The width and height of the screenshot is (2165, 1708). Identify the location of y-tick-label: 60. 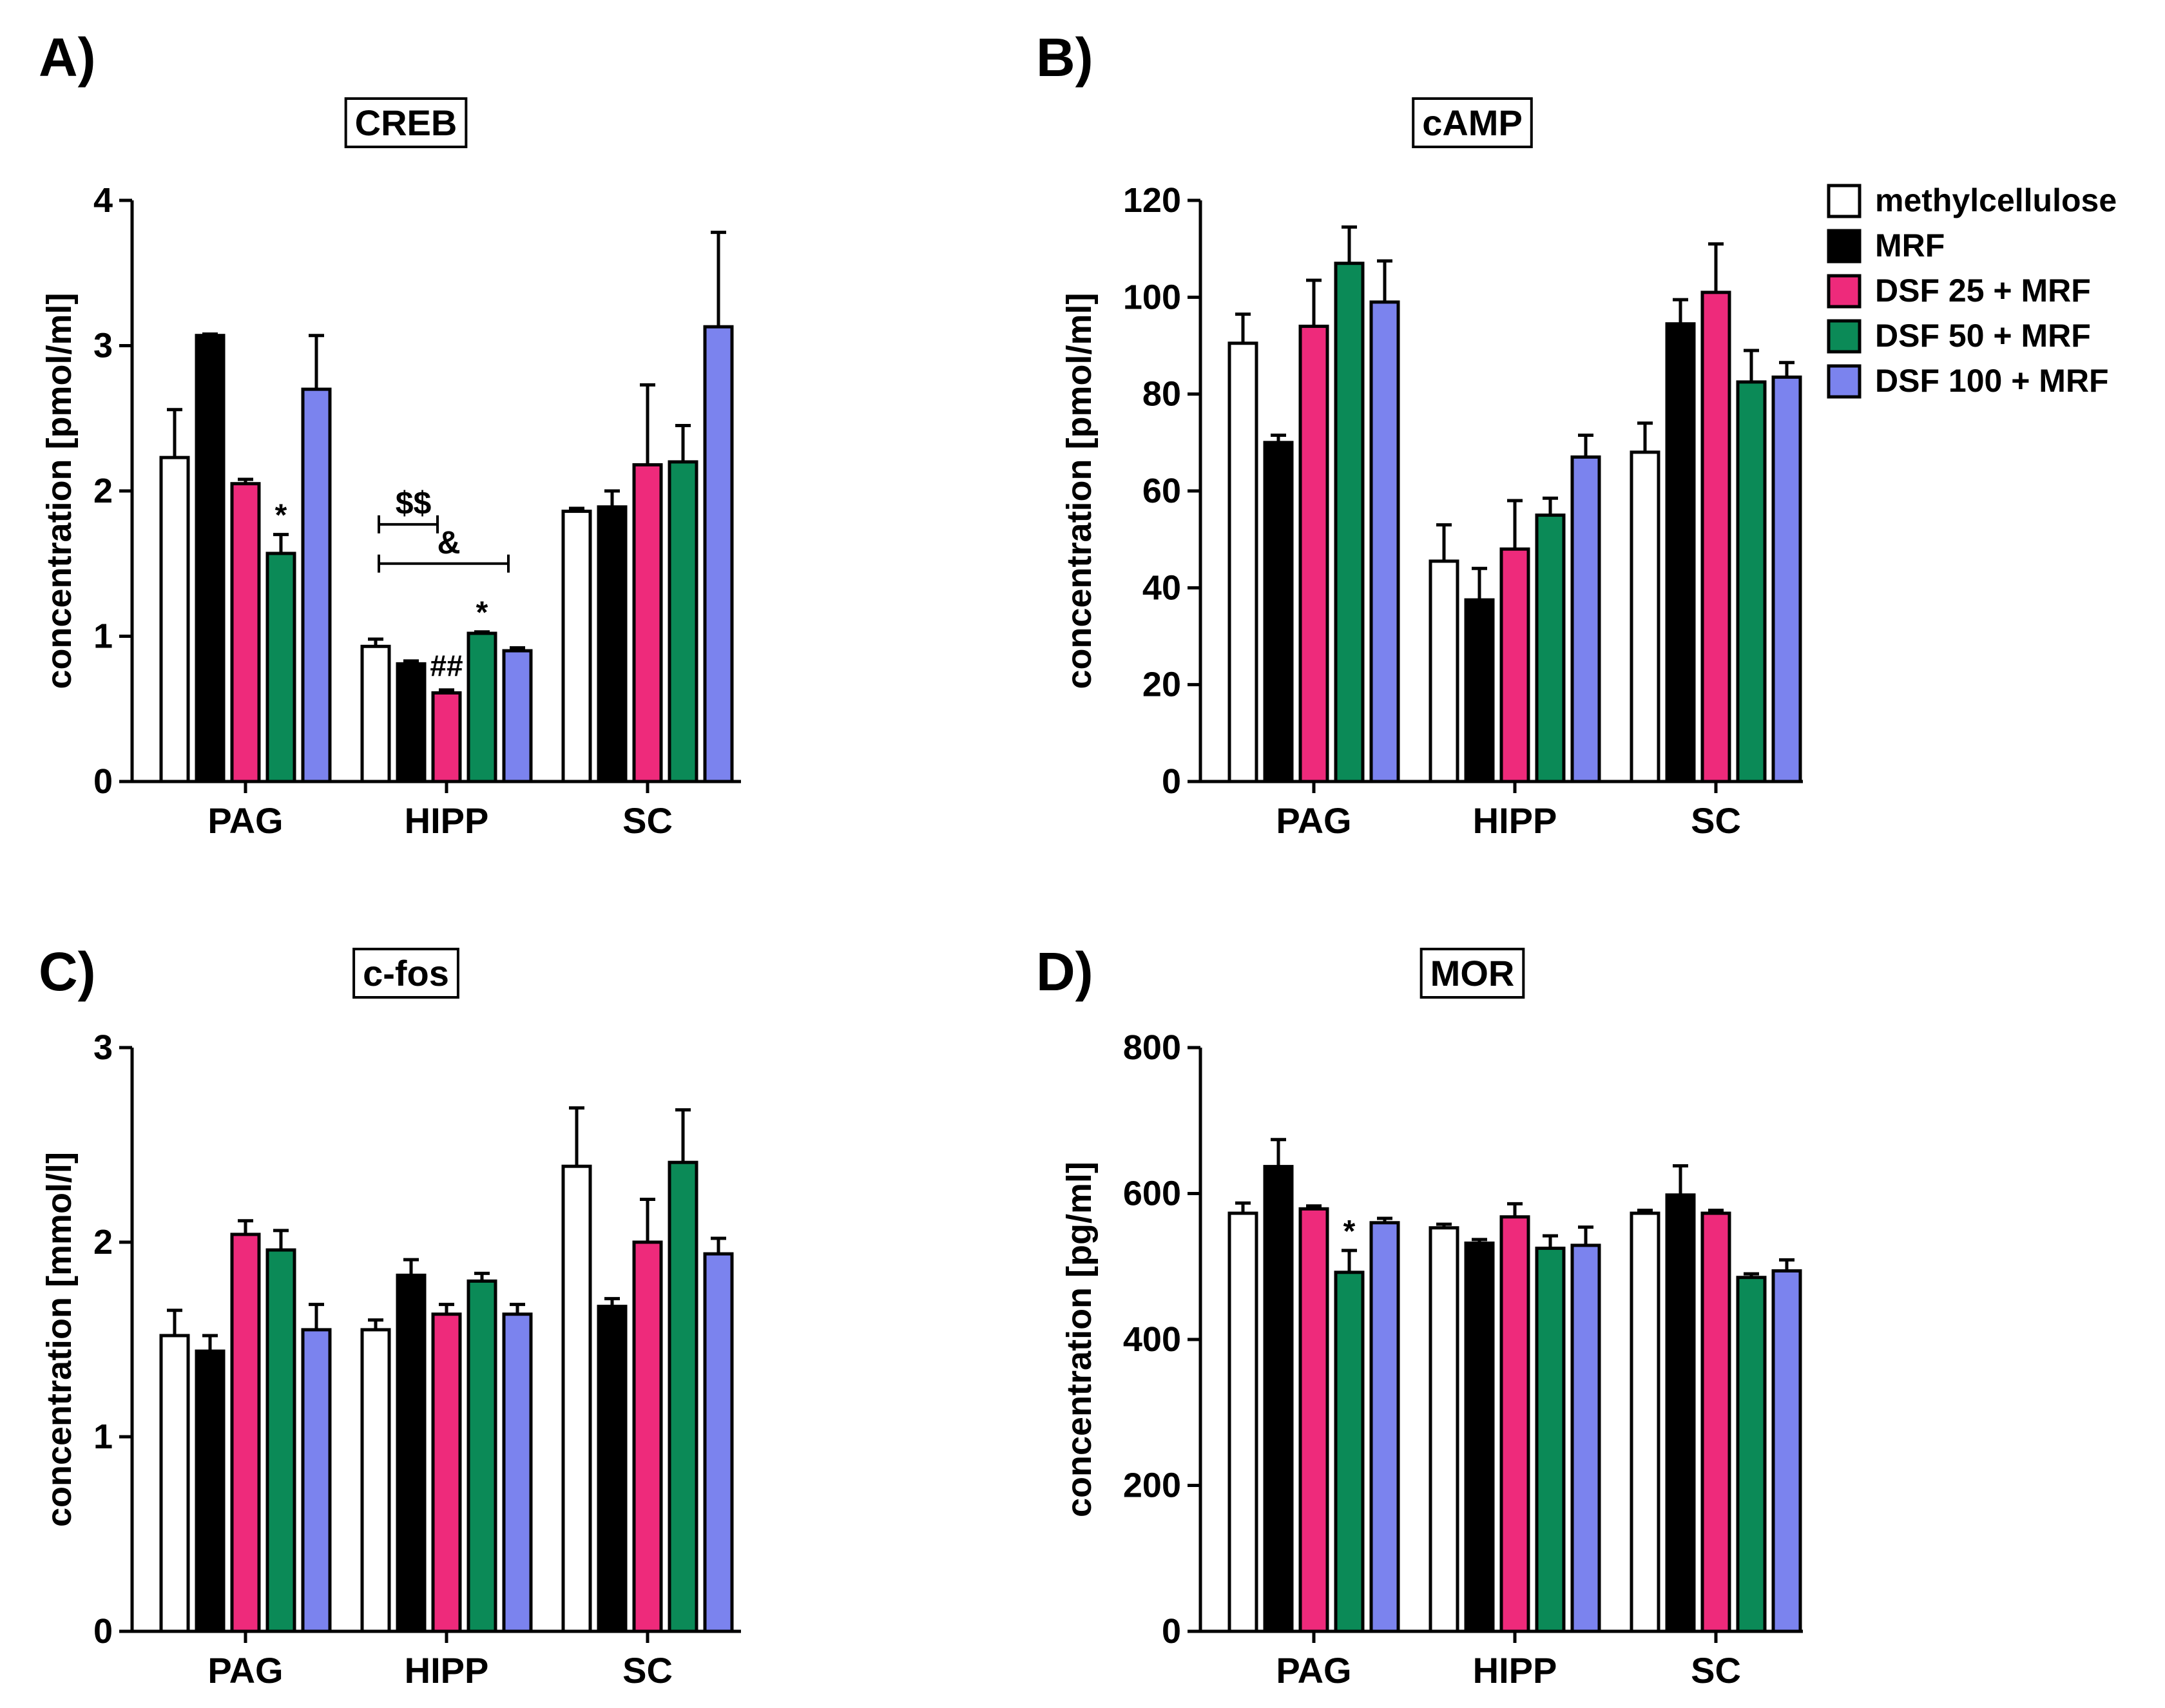
(1162, 491).